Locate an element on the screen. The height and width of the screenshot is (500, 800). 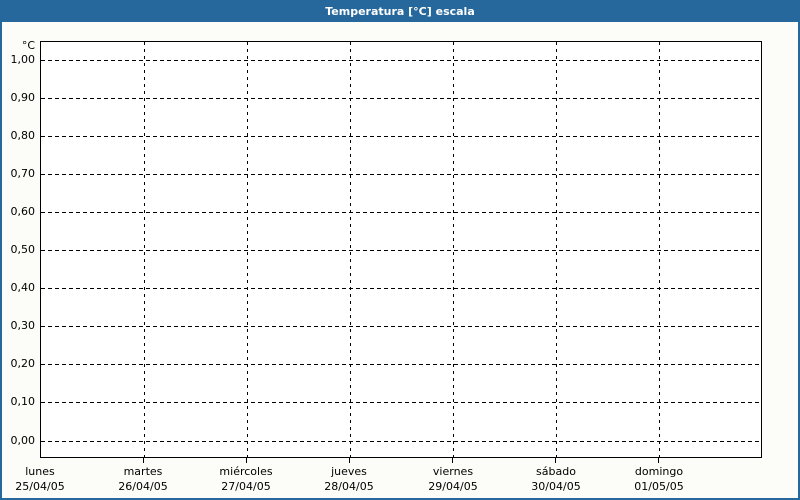
x-tick-date: 30/04/05 is located at coordinates (556, 486).